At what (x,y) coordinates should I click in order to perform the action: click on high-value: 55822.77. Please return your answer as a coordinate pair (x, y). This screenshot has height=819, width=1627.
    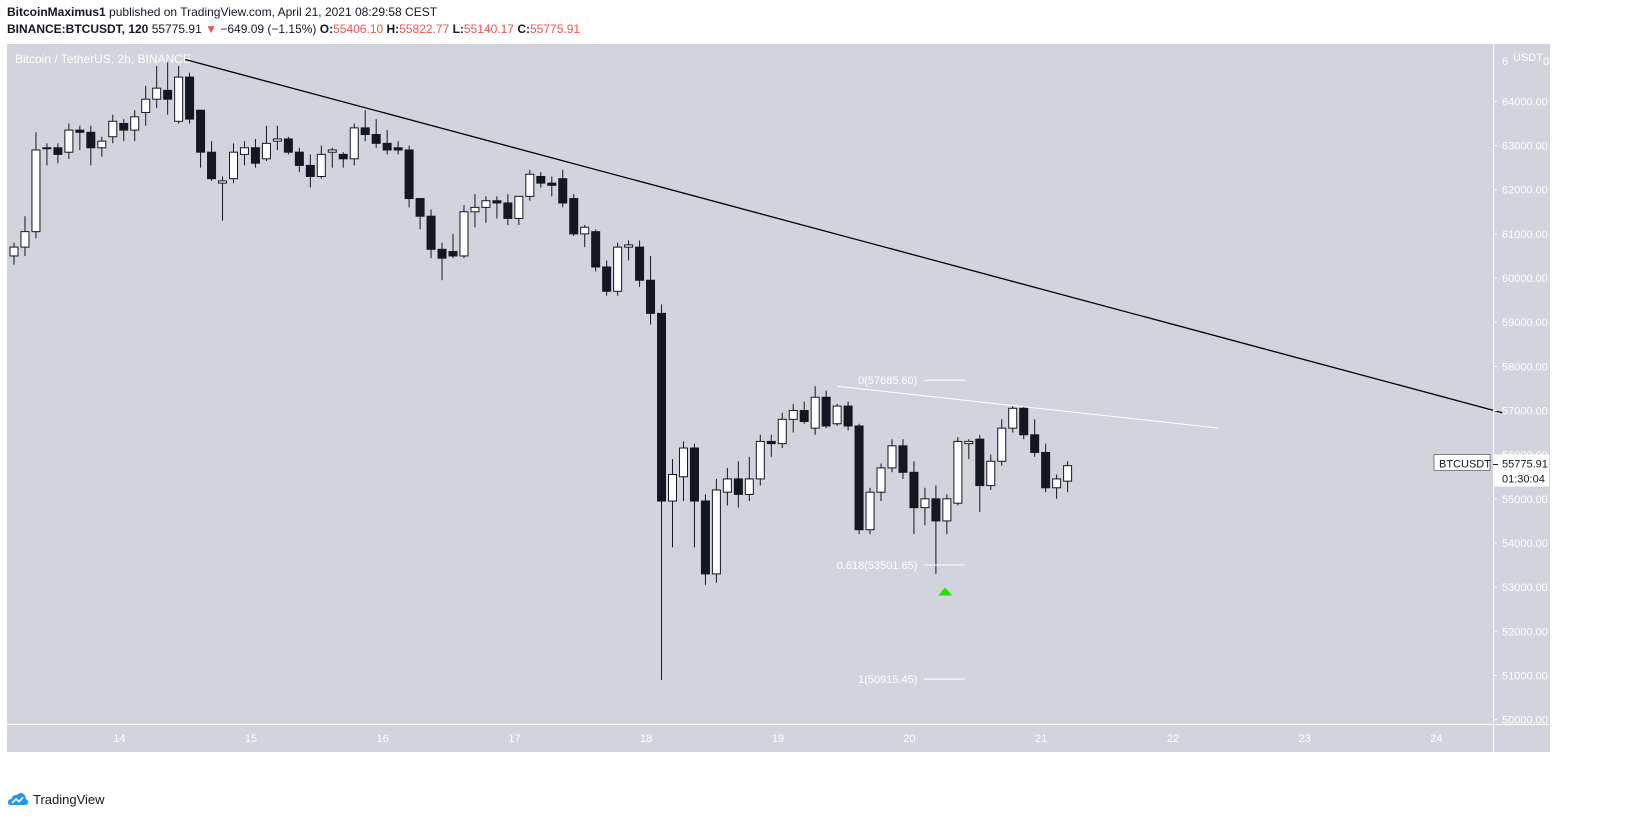
    Looking at the image, I should click on (424, 29).